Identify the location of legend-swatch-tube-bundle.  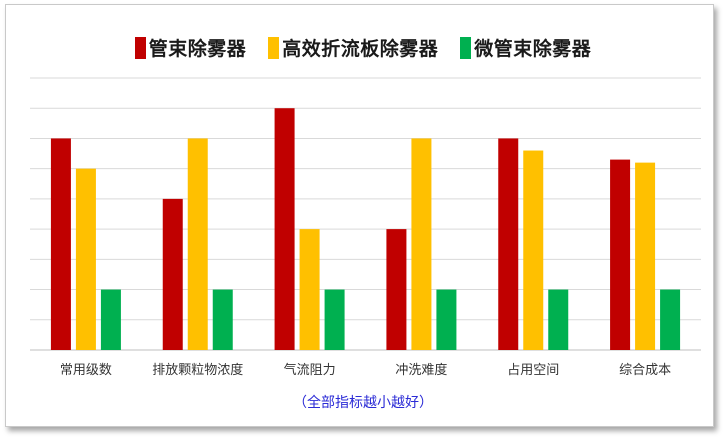
(140, 47).